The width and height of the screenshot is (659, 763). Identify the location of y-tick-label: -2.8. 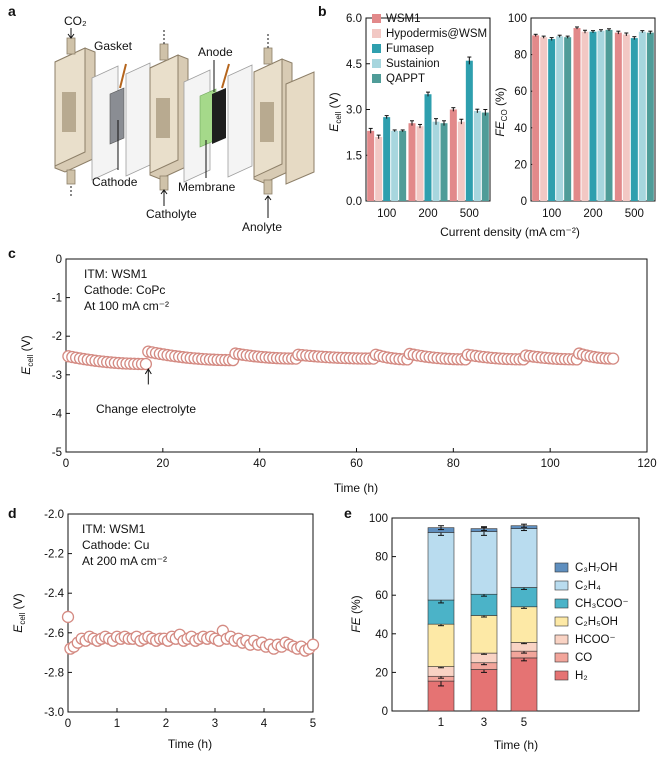
(54, 673).